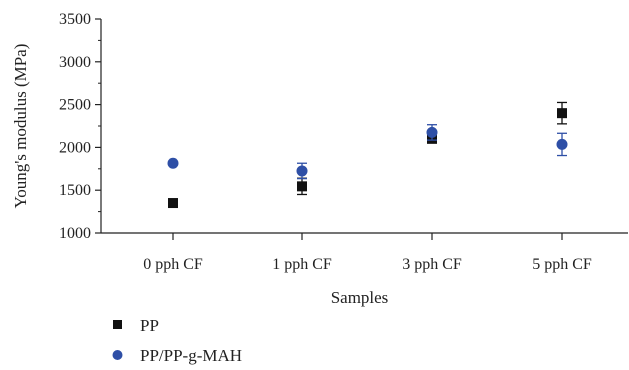  I want to click on y-ticks: 1000 1500 2000 2500 3000 3500, so click(80, 126).